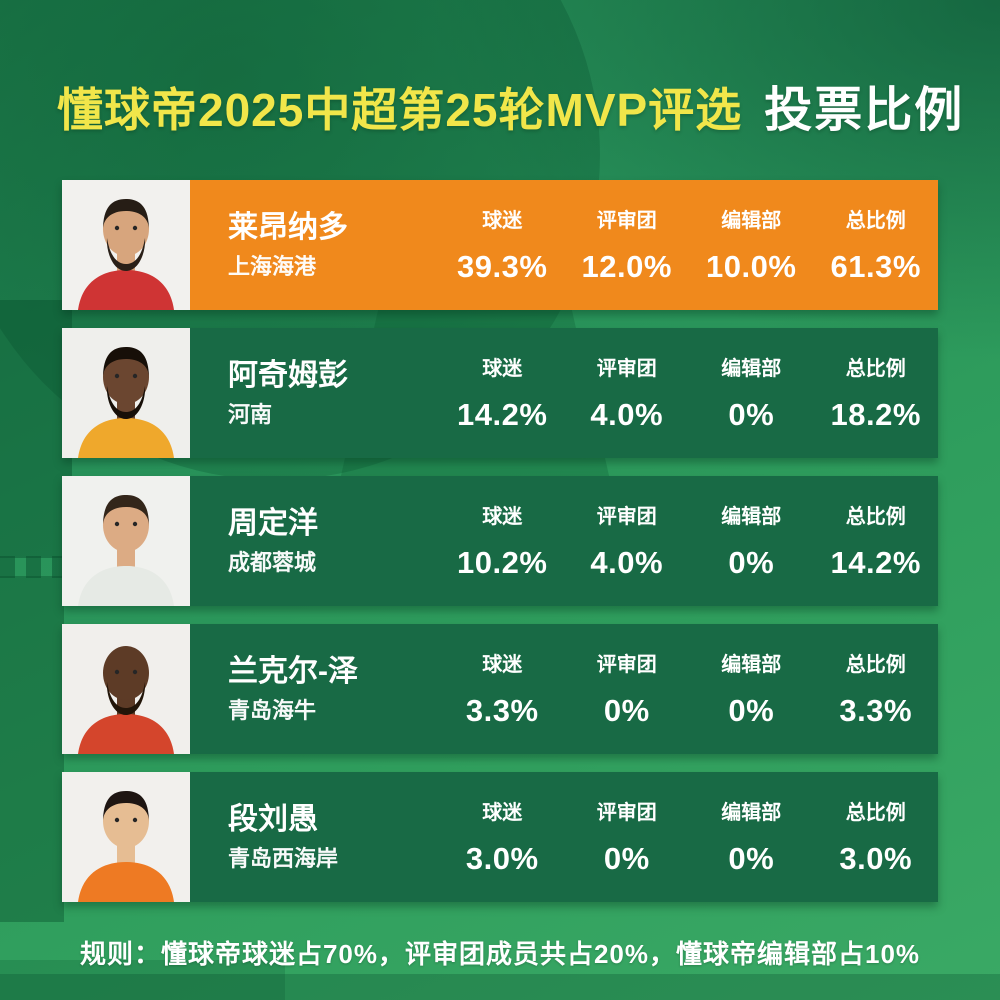 This screenshot has width=1000, height=1000. I want to click on stat-fans: 球迷 14.2%, so click(502, 393).